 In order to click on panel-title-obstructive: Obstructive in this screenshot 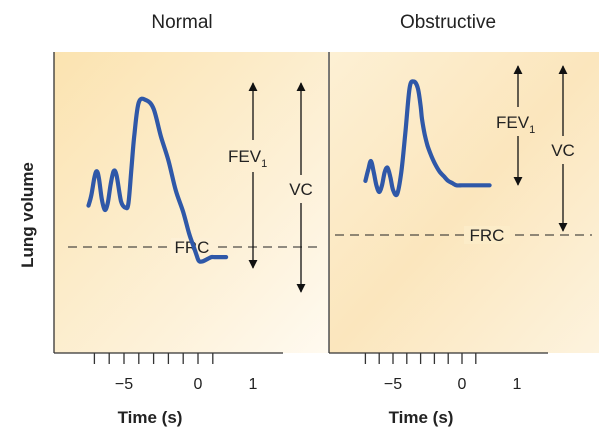, I will do `click(448, 22)`.